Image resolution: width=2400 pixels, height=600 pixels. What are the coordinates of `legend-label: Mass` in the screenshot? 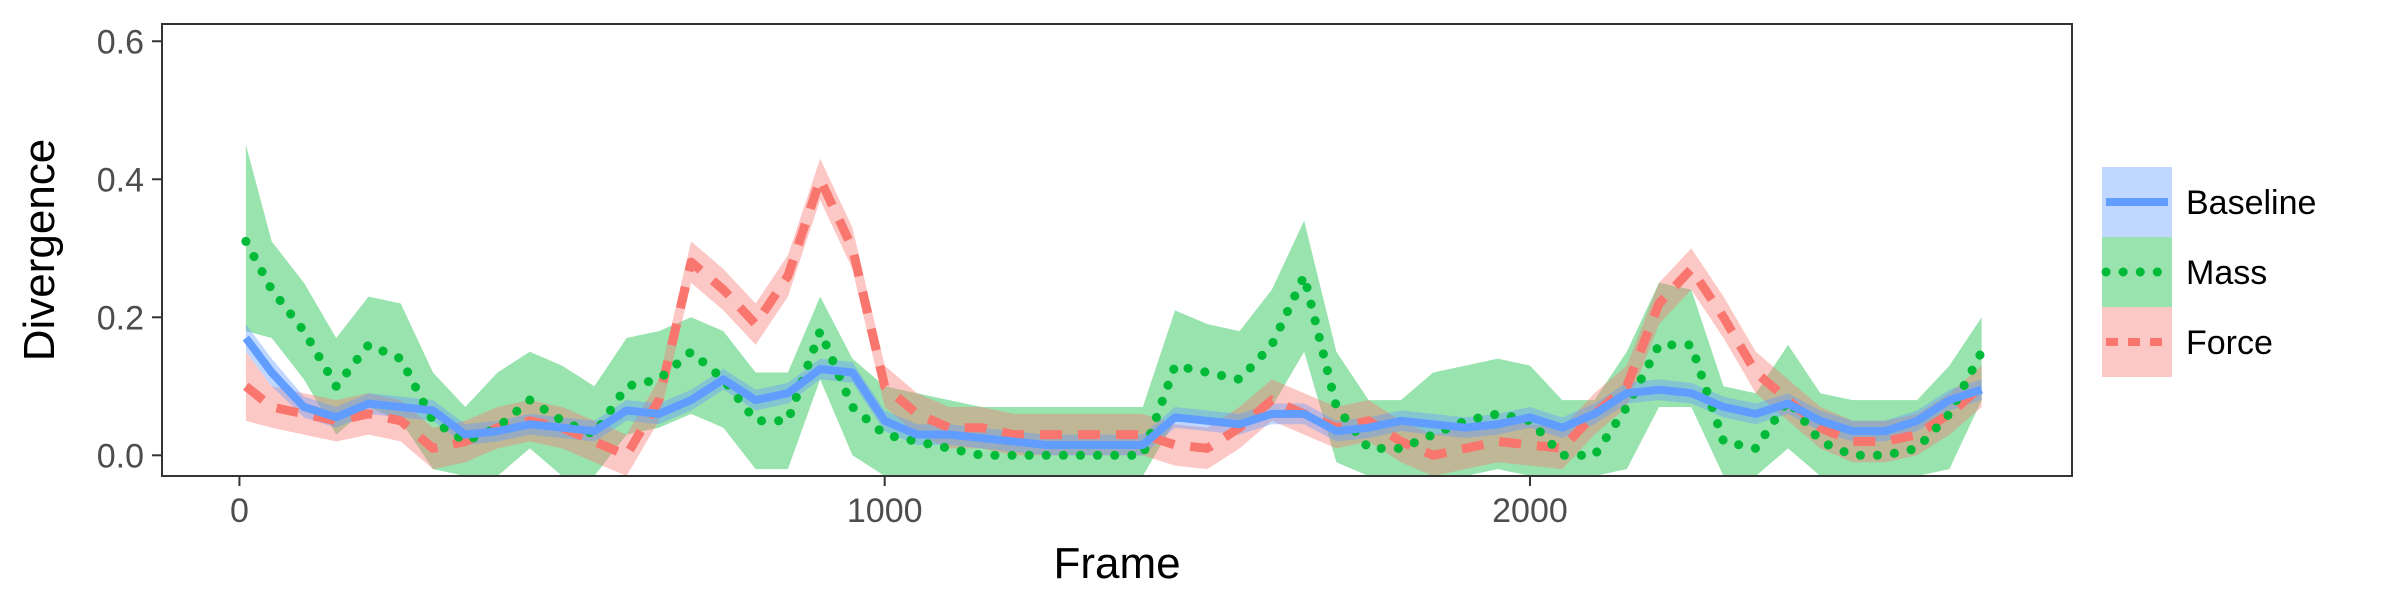 It's located at (2226, 273).